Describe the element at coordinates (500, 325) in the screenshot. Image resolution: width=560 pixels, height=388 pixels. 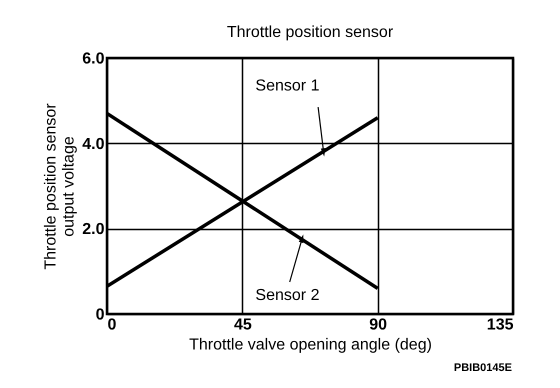
I see `x-tick-label: 135` at that location.